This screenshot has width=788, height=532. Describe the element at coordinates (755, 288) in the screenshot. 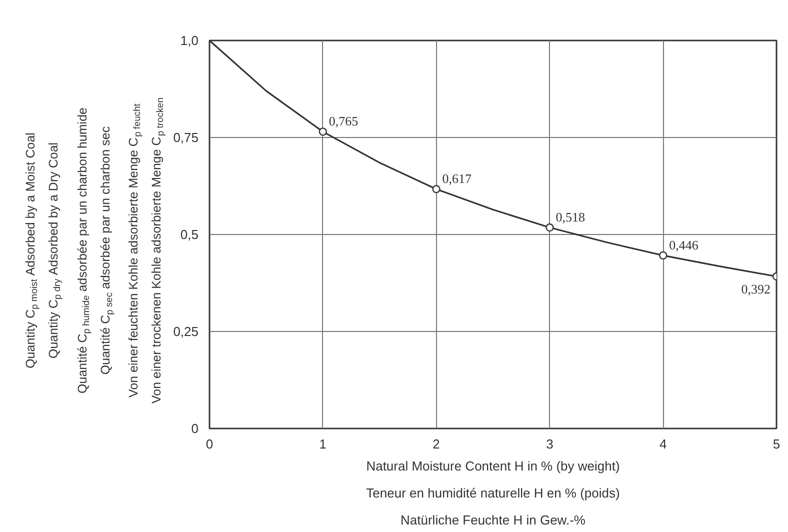

I see `data-label: 0,392` at that location.